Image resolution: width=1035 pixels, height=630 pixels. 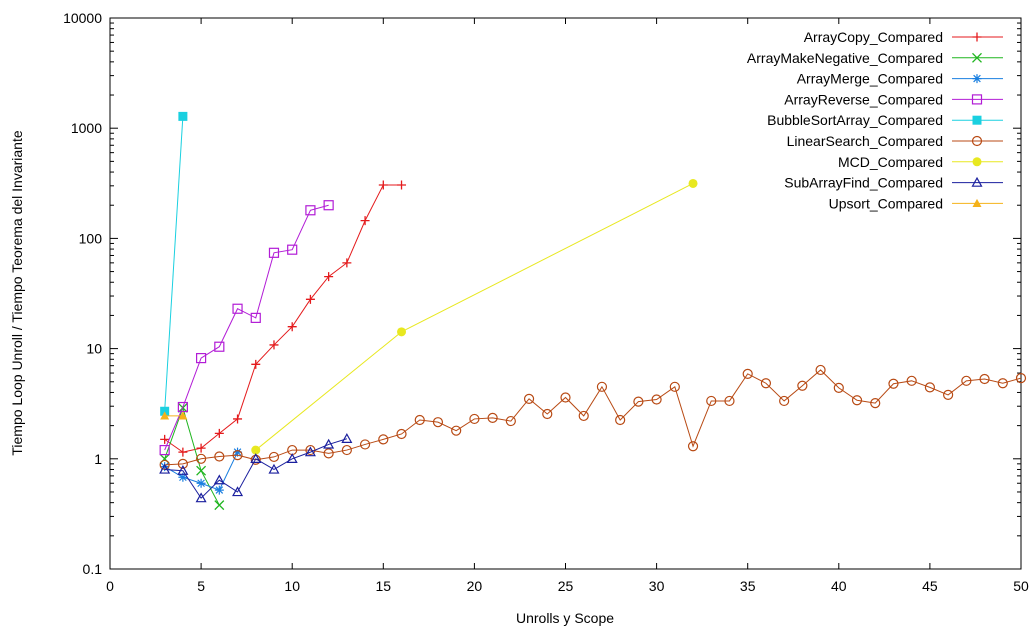 I want to click on legend-label: ArrayMakeNegative_Compared, so click(x=845, y=58).